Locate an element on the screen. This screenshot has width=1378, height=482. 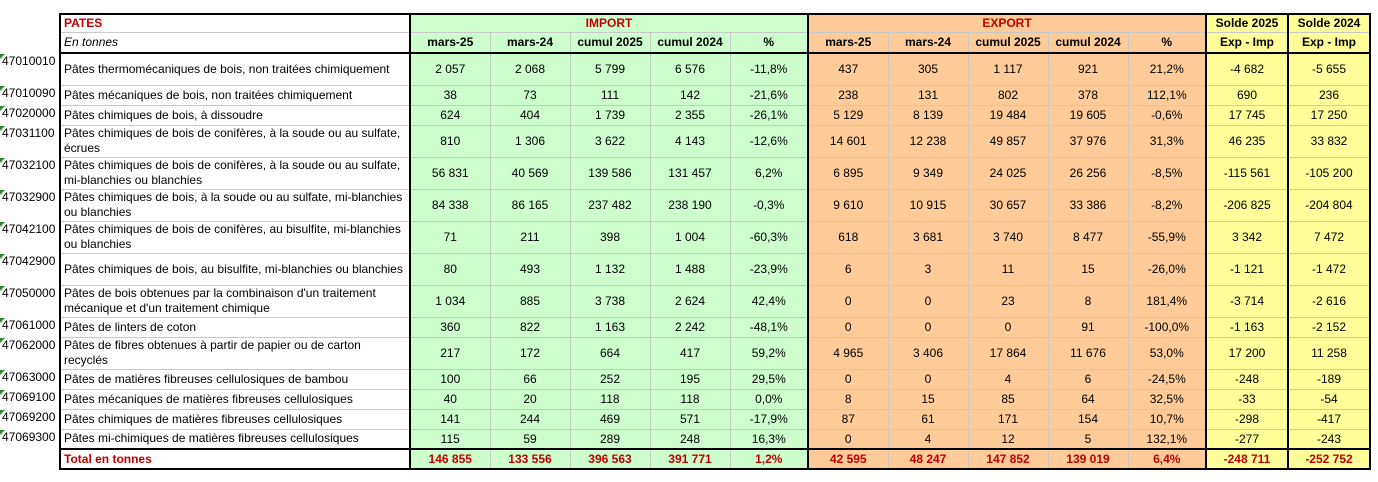
table-title: PATES is located at coordinates (235, 23).